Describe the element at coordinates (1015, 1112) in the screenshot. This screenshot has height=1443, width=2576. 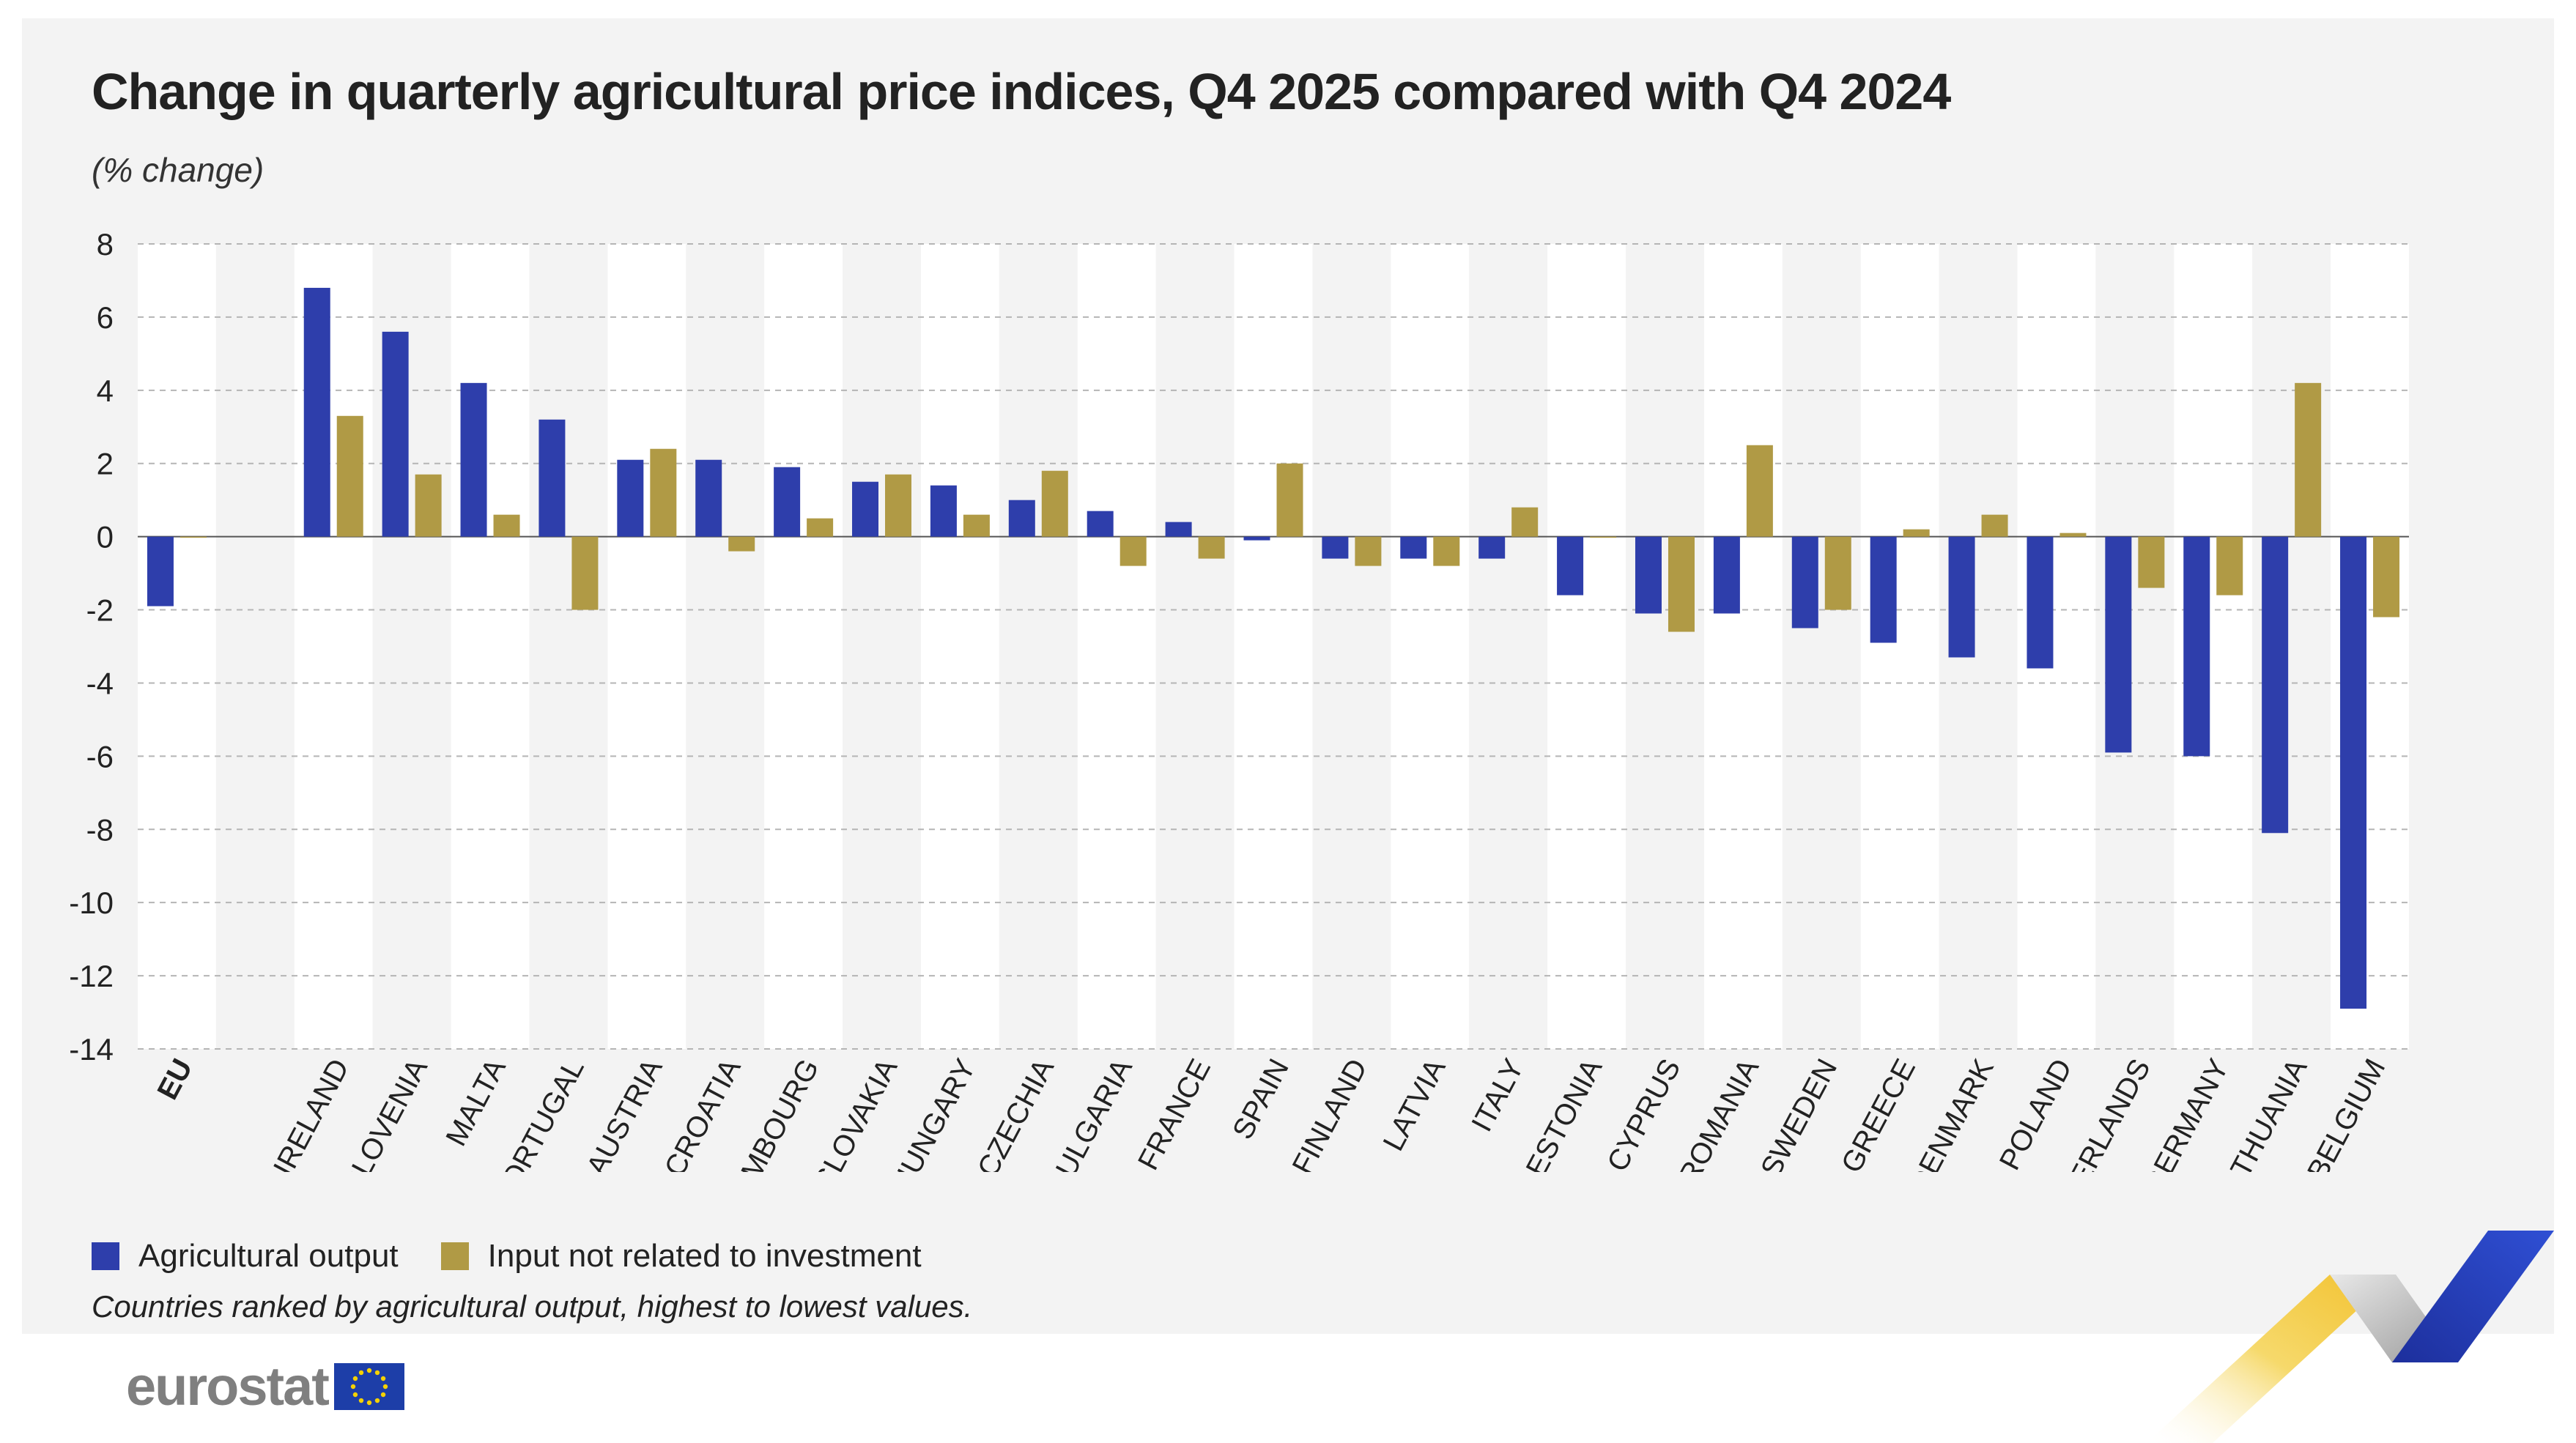
I see `x-tick-label: CZECHIA` at that location.